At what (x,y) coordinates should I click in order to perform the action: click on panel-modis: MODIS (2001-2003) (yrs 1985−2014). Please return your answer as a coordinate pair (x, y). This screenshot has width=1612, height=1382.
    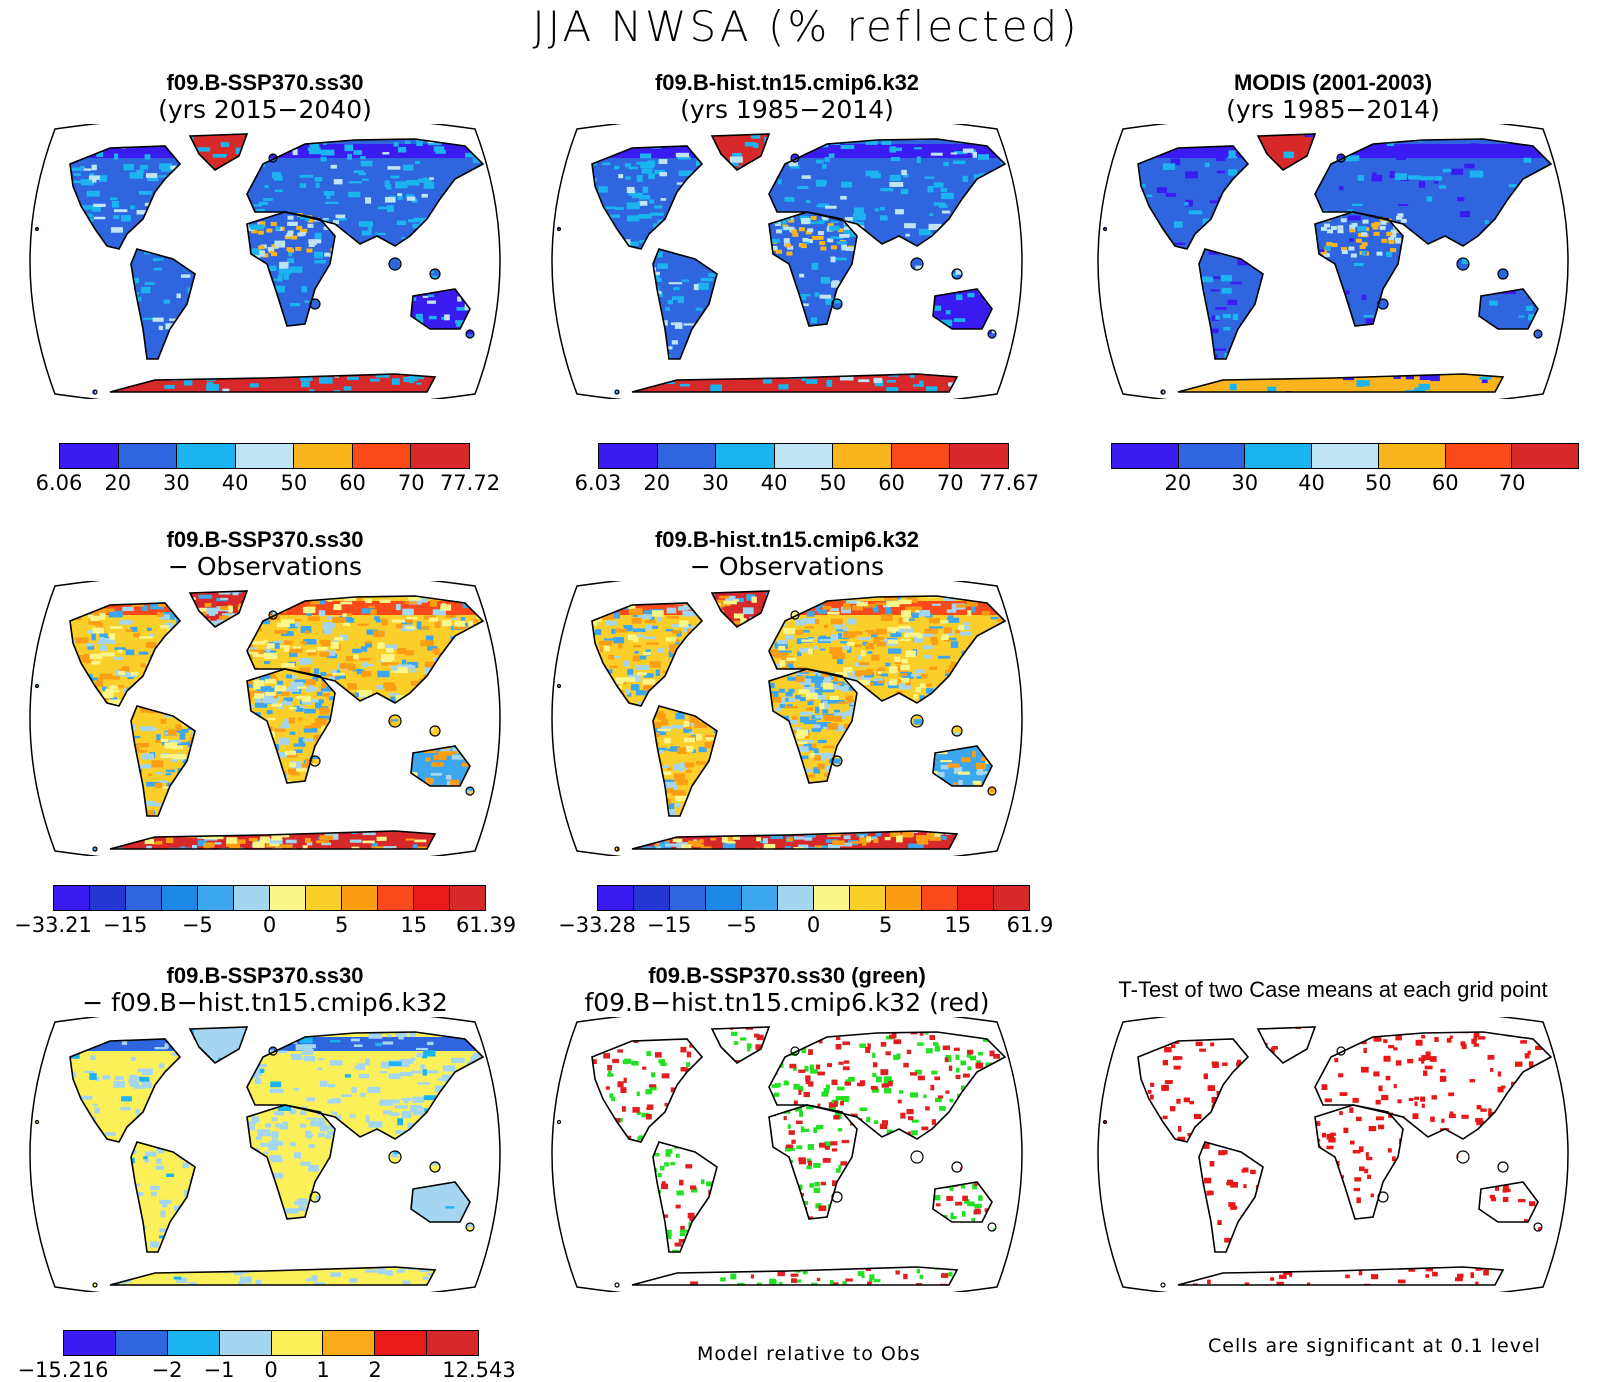
    Looking at the image, I should click on (1333, 234).